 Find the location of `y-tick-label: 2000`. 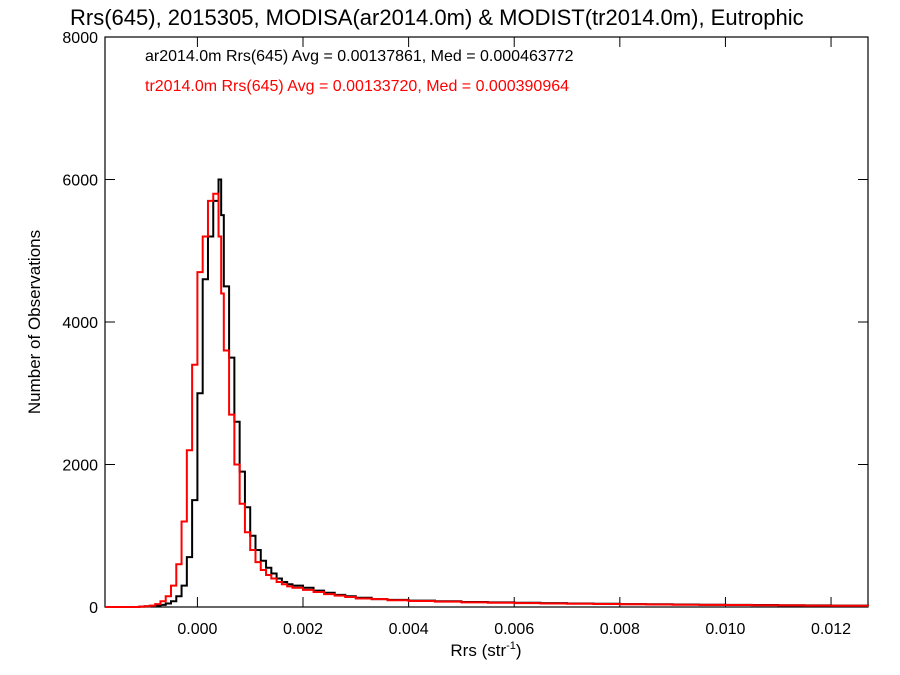

y-tick-label: 2000 is located at coordinates (80, 466).